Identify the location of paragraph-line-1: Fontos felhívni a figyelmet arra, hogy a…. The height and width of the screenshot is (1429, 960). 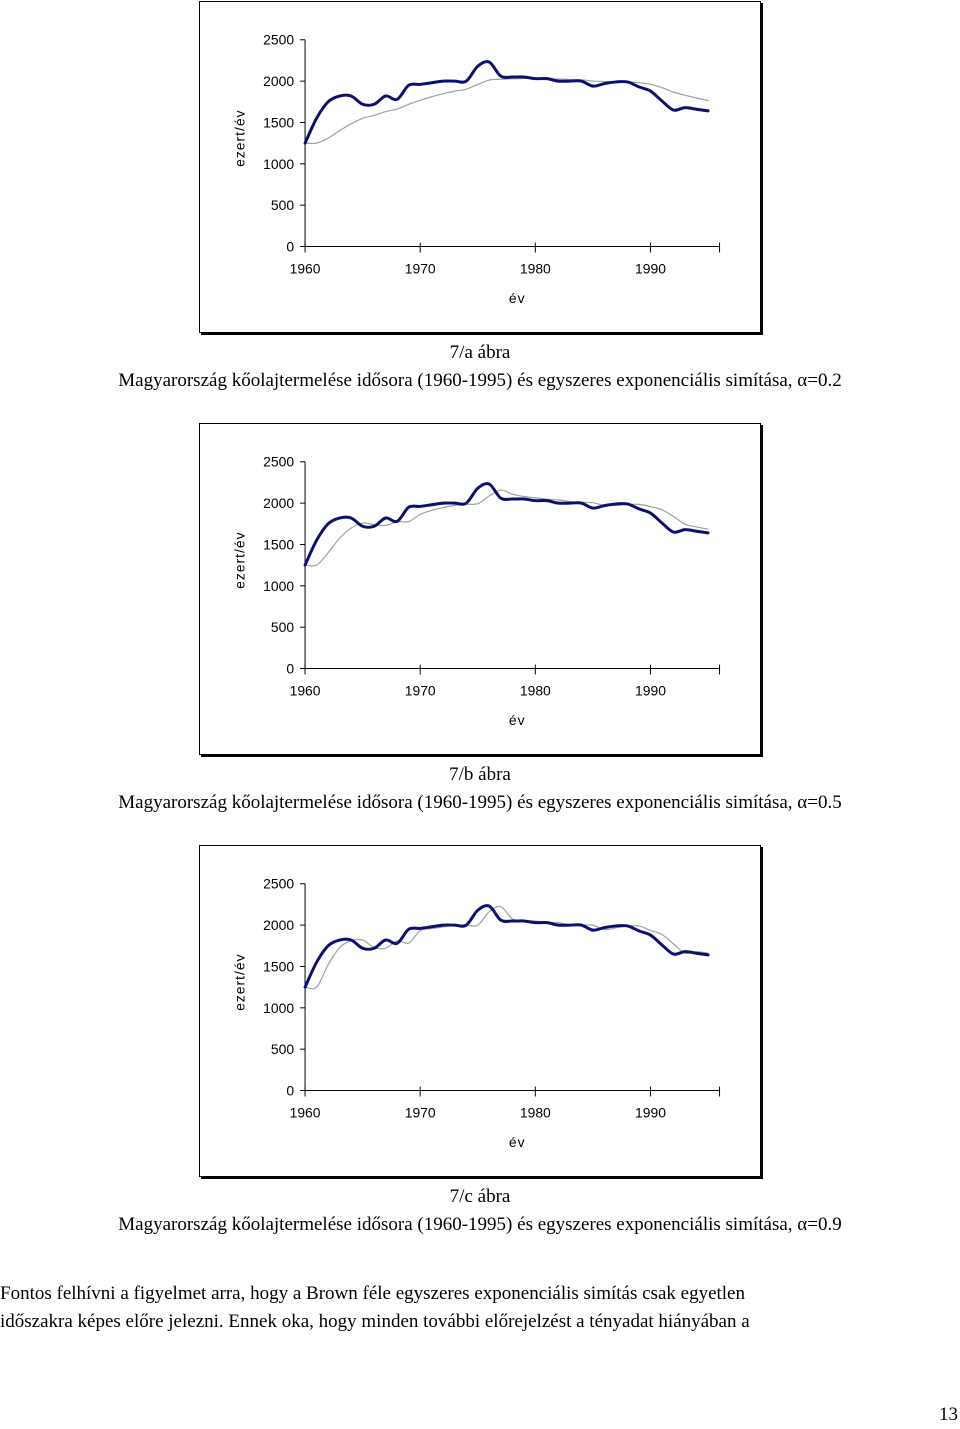
(372, 1293).